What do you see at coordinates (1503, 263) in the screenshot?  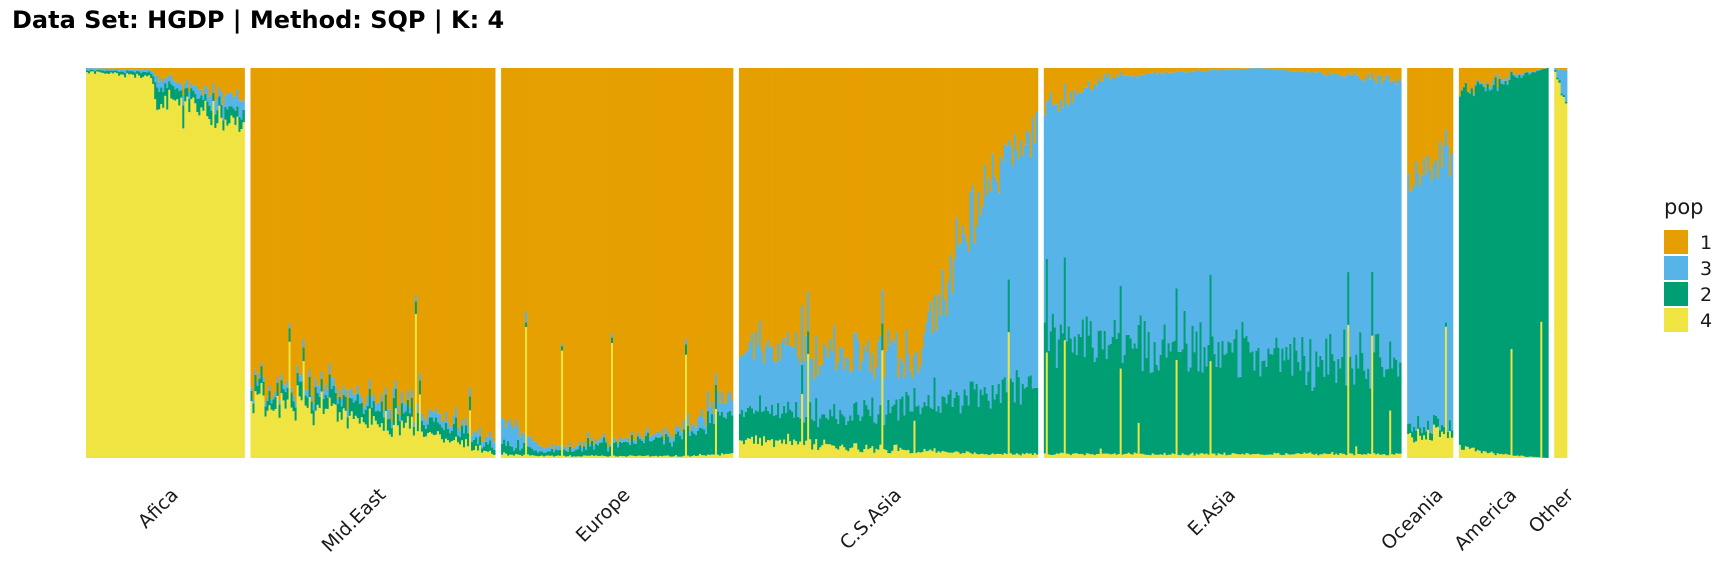 I see `panel-america` at bounding box center [1503, 263].